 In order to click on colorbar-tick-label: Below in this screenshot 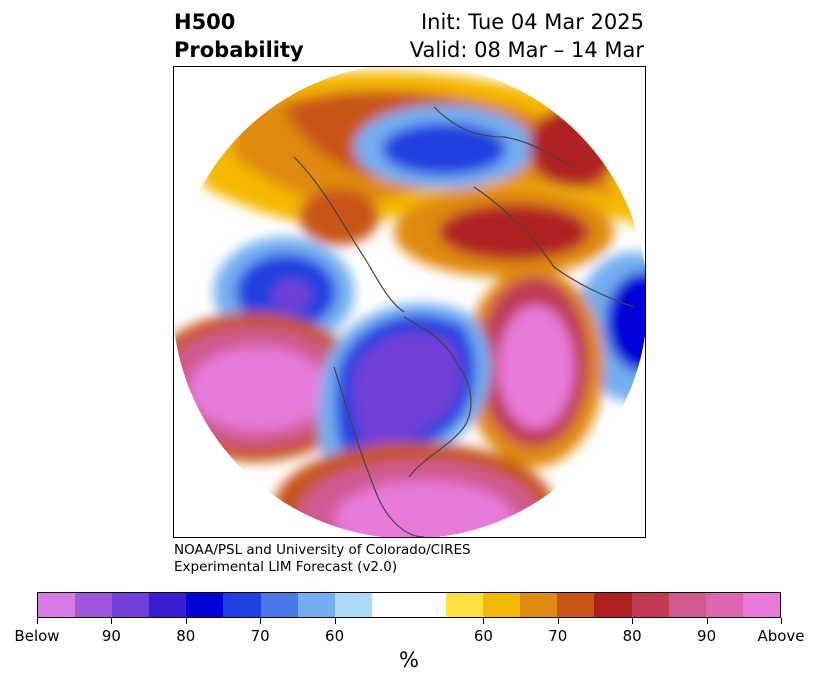, I will do `click(37, 636)`.